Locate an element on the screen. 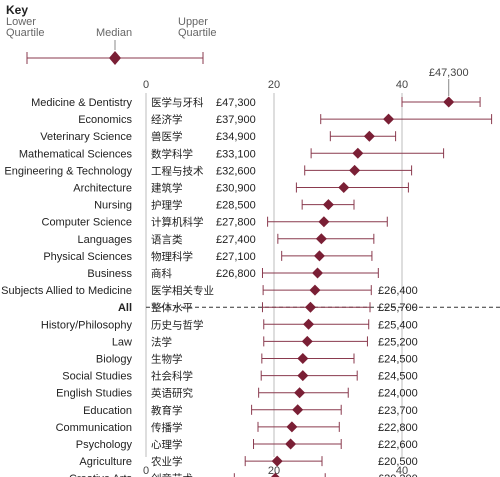 The image size is (500, 477). subject-label: Social Studies is located at coordinates (97, 377).